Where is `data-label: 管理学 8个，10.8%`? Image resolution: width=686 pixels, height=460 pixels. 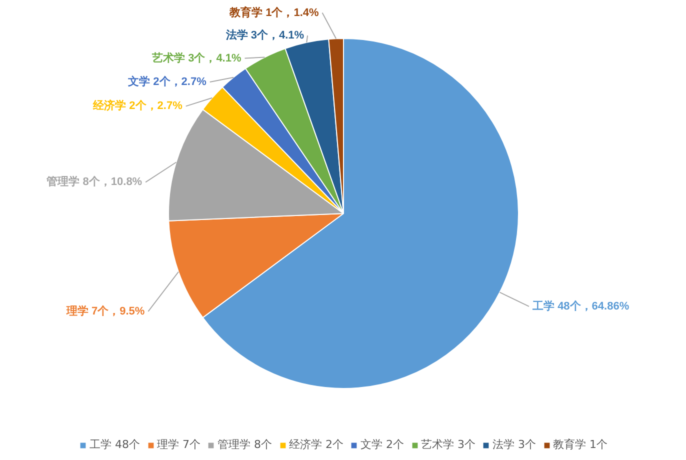
data-label: 管理学 8个，10.8% is located at coordinates (94, 181).